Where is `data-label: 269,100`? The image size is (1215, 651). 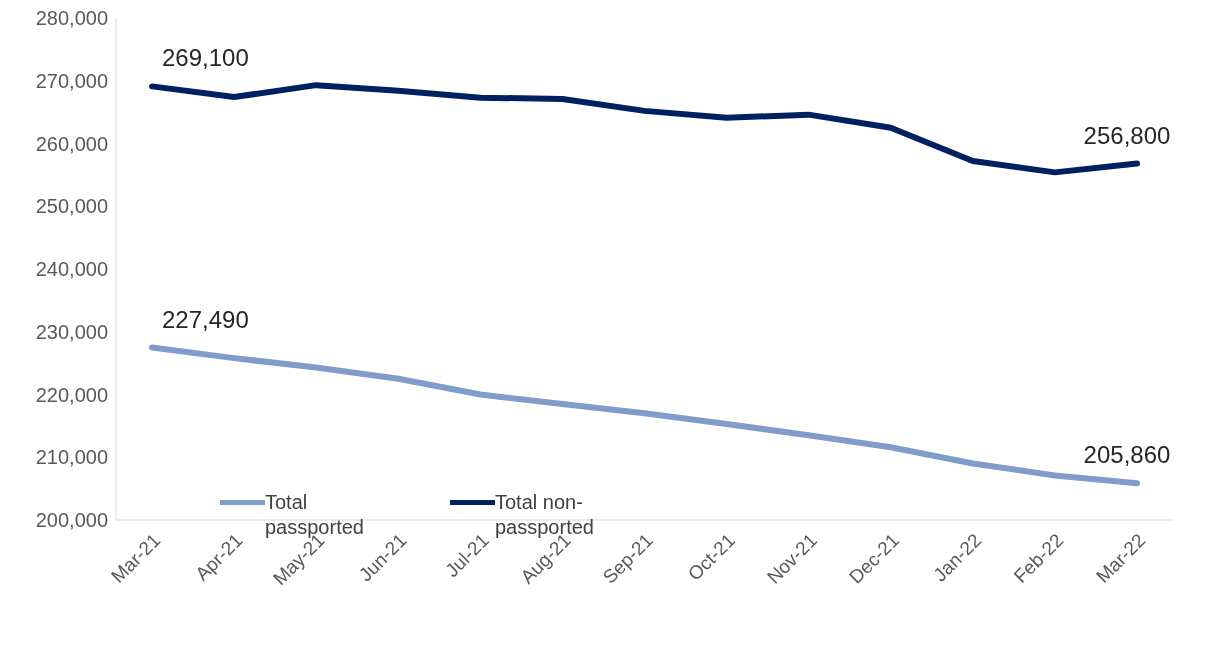
data-label: 269,100 is located at coordinates (205, 58).